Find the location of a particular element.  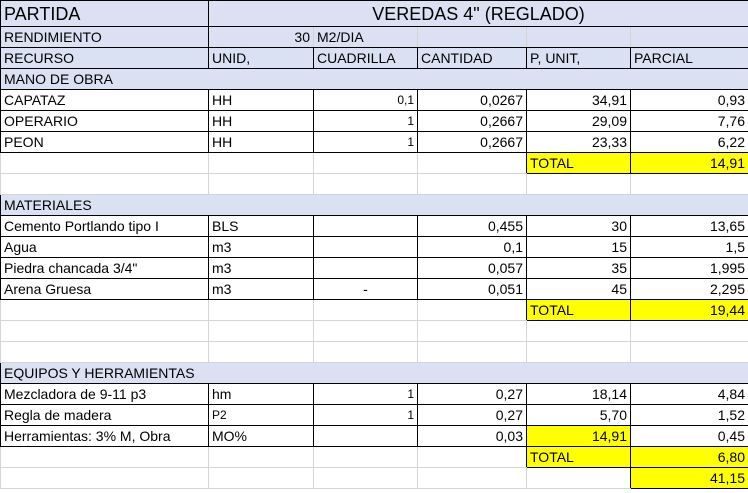

cell-recurso: Piedra chancada 3/4" is located at coordinates (104, 268).